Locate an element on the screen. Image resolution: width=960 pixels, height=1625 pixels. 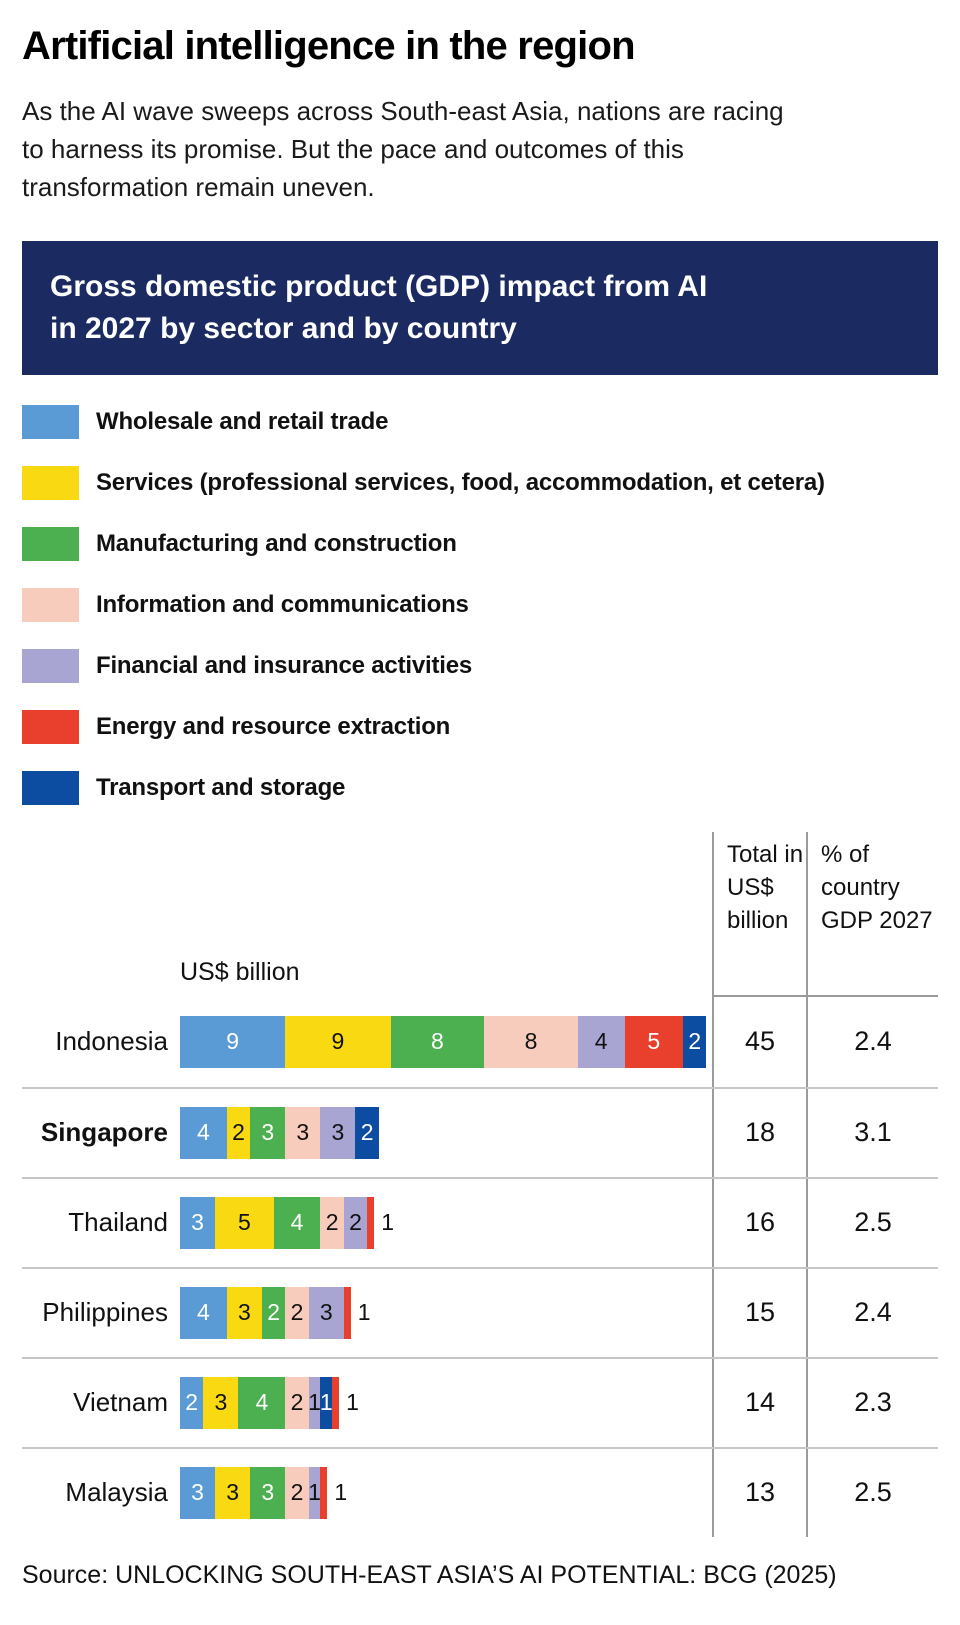
services-segment: 9 is located at coordinates (338, 1041).